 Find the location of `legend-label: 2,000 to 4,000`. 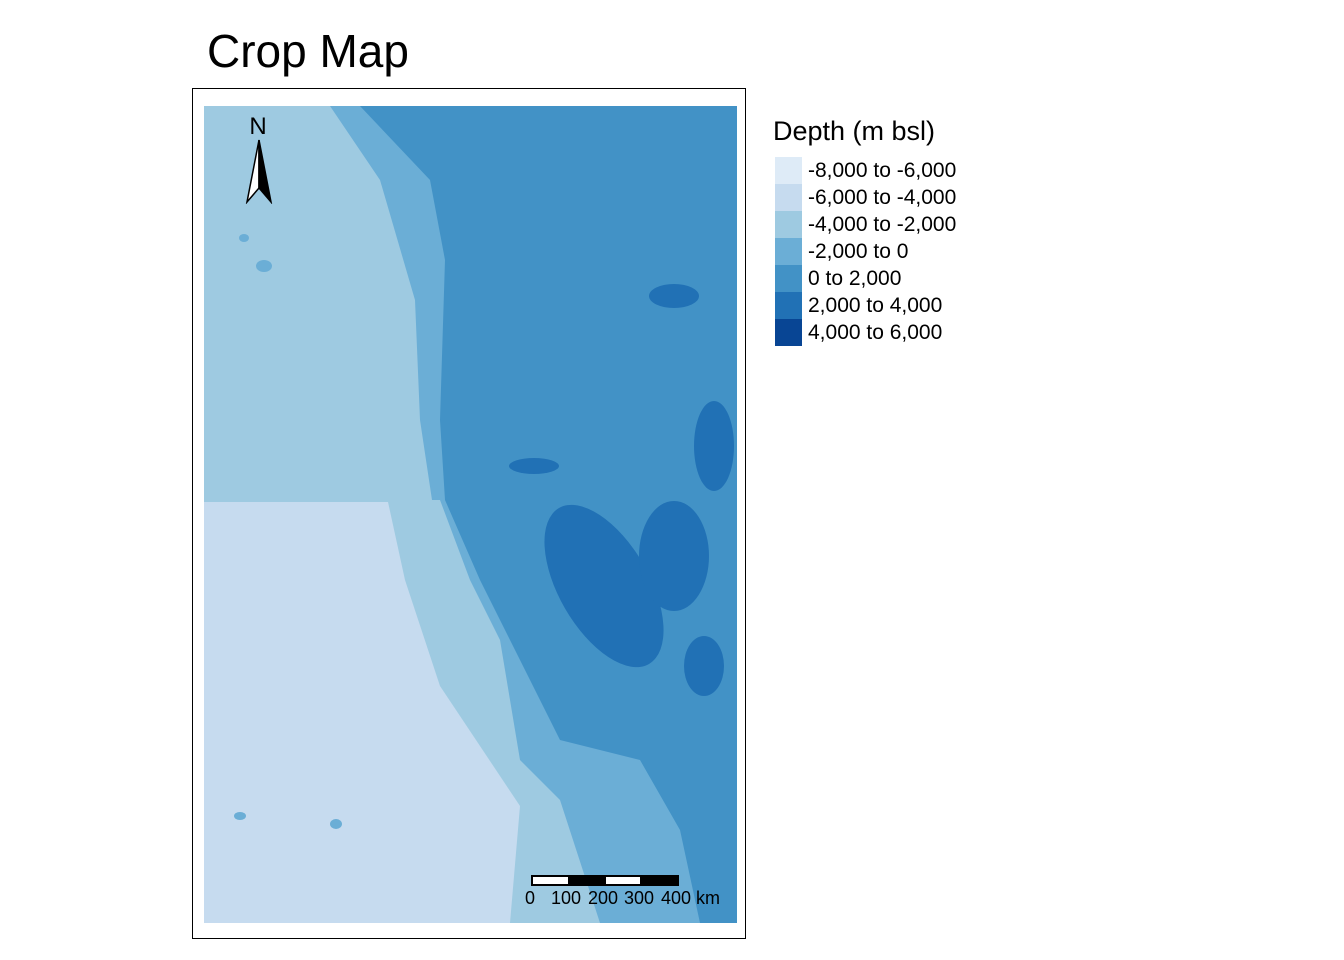

legend-label: 2,000 to 4,000 is located at coordinates (875, 305).